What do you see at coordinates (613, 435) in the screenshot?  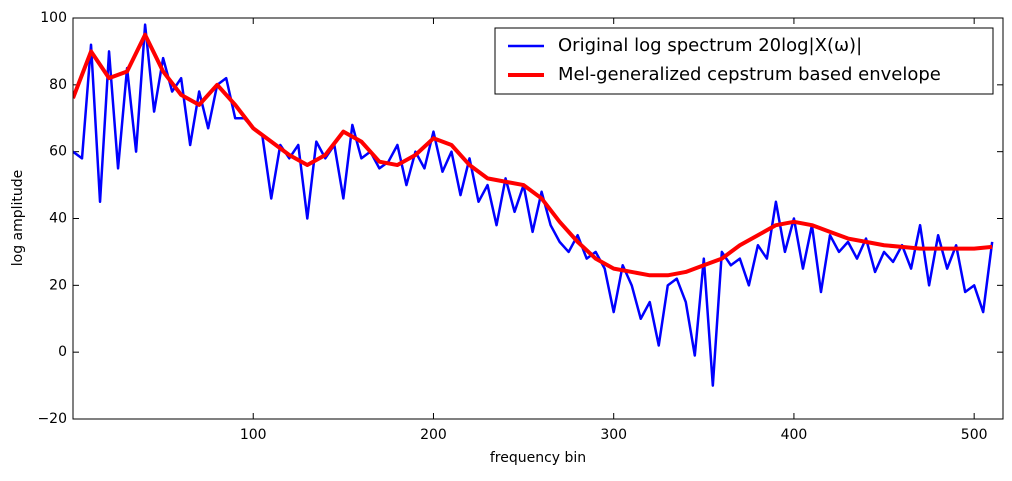 I see `x-tick-label: 300` at bounding box center [613, 435].